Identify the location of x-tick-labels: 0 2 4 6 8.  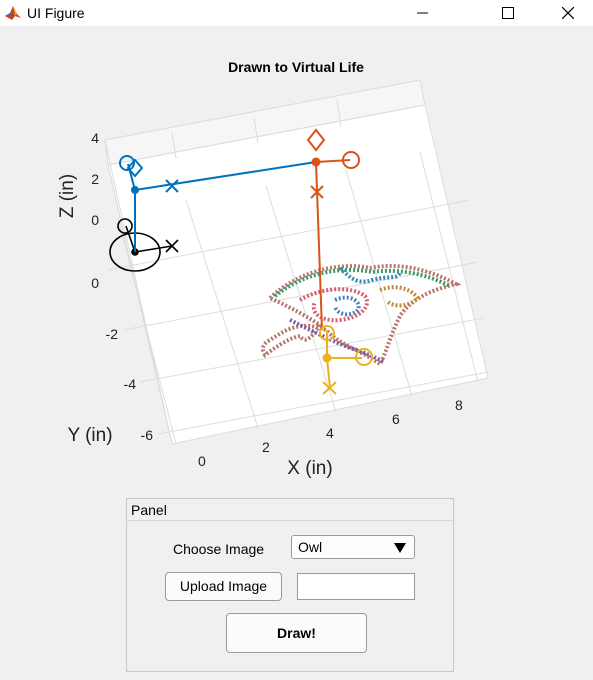
(330, 433).